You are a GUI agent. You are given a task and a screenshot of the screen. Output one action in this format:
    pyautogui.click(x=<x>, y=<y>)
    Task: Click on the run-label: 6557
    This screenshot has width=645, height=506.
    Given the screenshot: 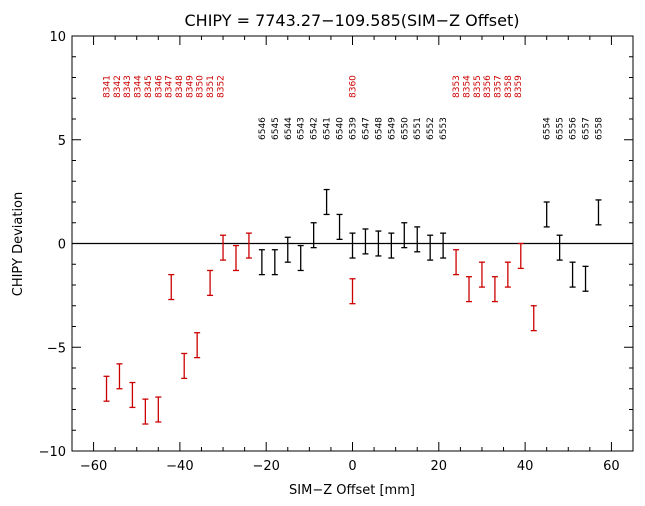 What is the action you would take?
    pyautogui.click(x=587, y=128)
    